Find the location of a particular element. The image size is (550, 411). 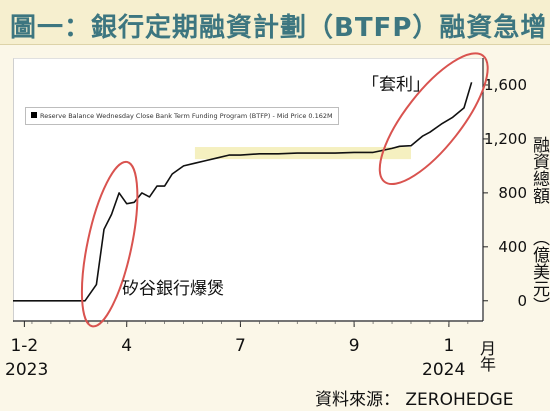

x-tick-label: 7 is located at coordinates (240, 346).